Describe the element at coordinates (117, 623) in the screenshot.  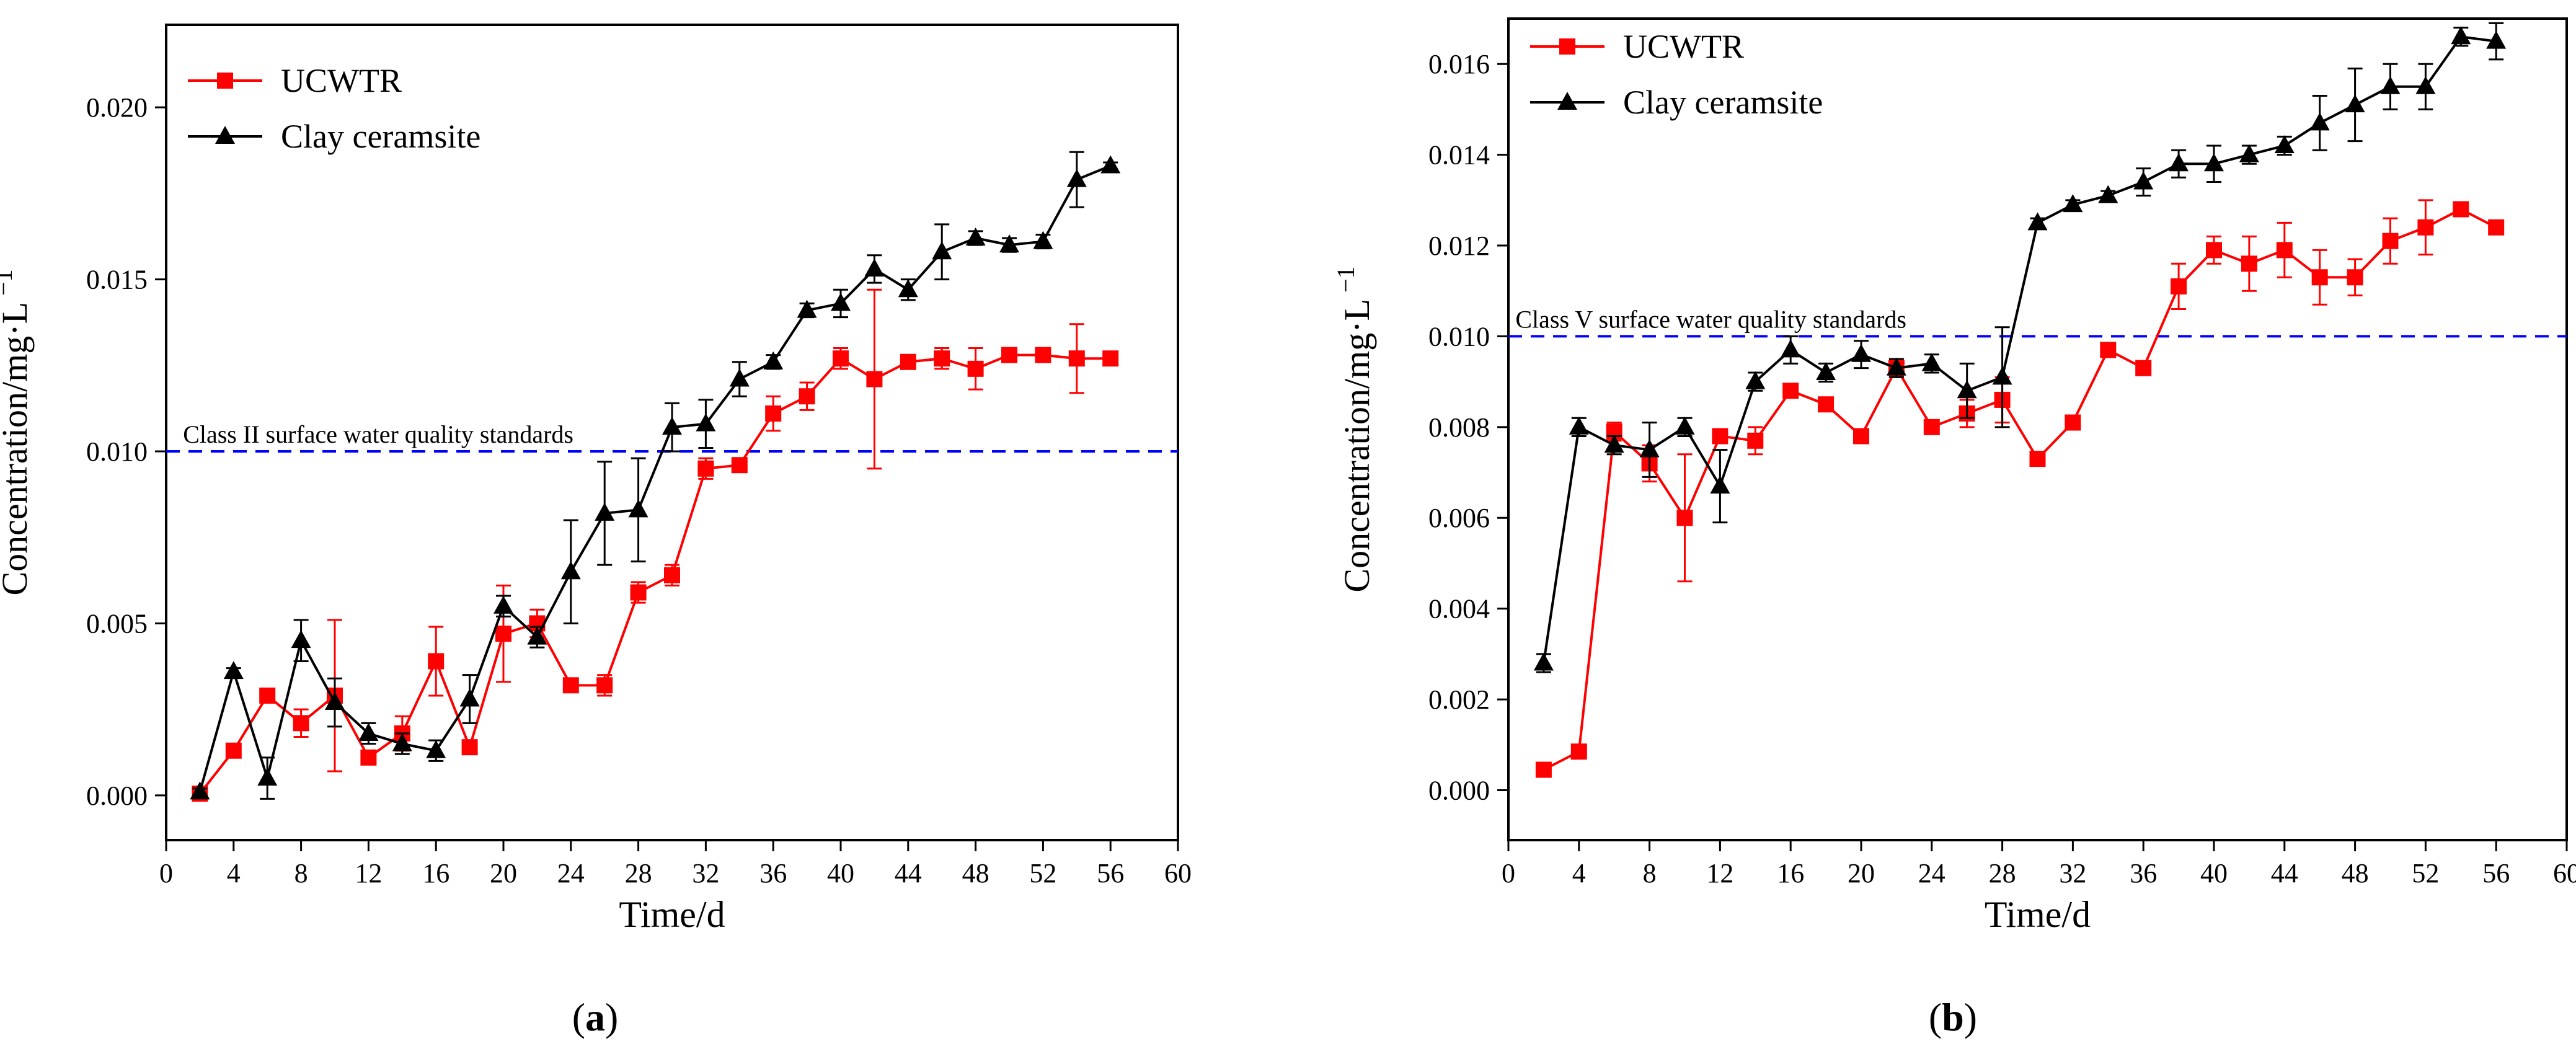
I see `y-tick-label: 0.005` at that location.